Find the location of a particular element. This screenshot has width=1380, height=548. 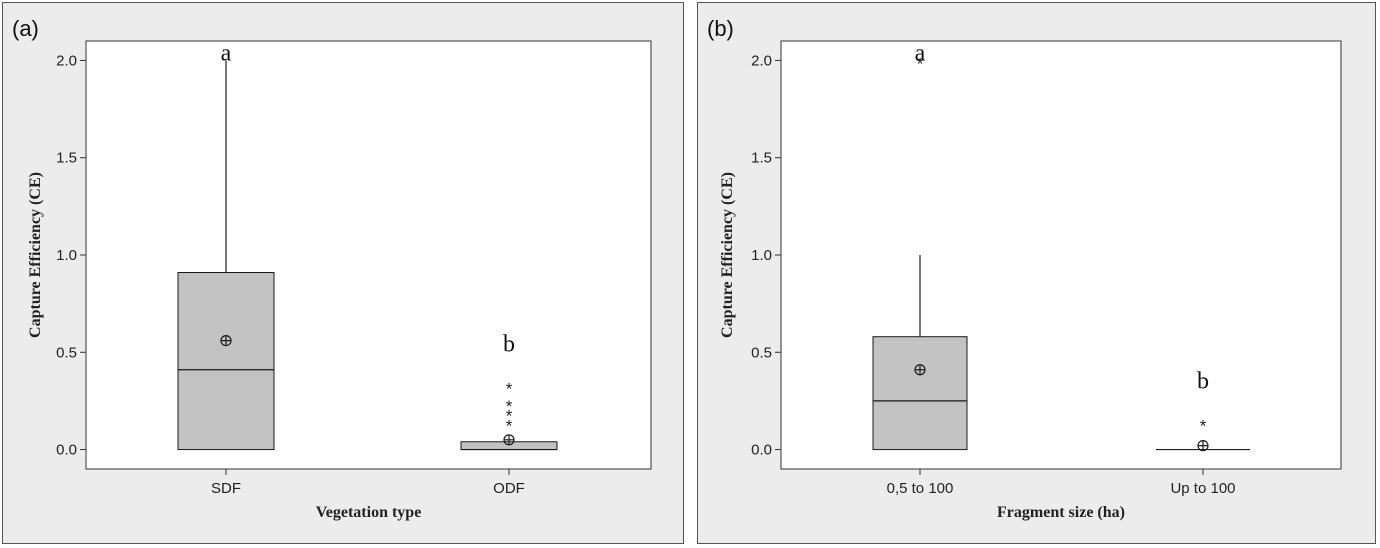

chart-b-xtick-label-1: Up to 100 is located at coordinates (1202, 488).